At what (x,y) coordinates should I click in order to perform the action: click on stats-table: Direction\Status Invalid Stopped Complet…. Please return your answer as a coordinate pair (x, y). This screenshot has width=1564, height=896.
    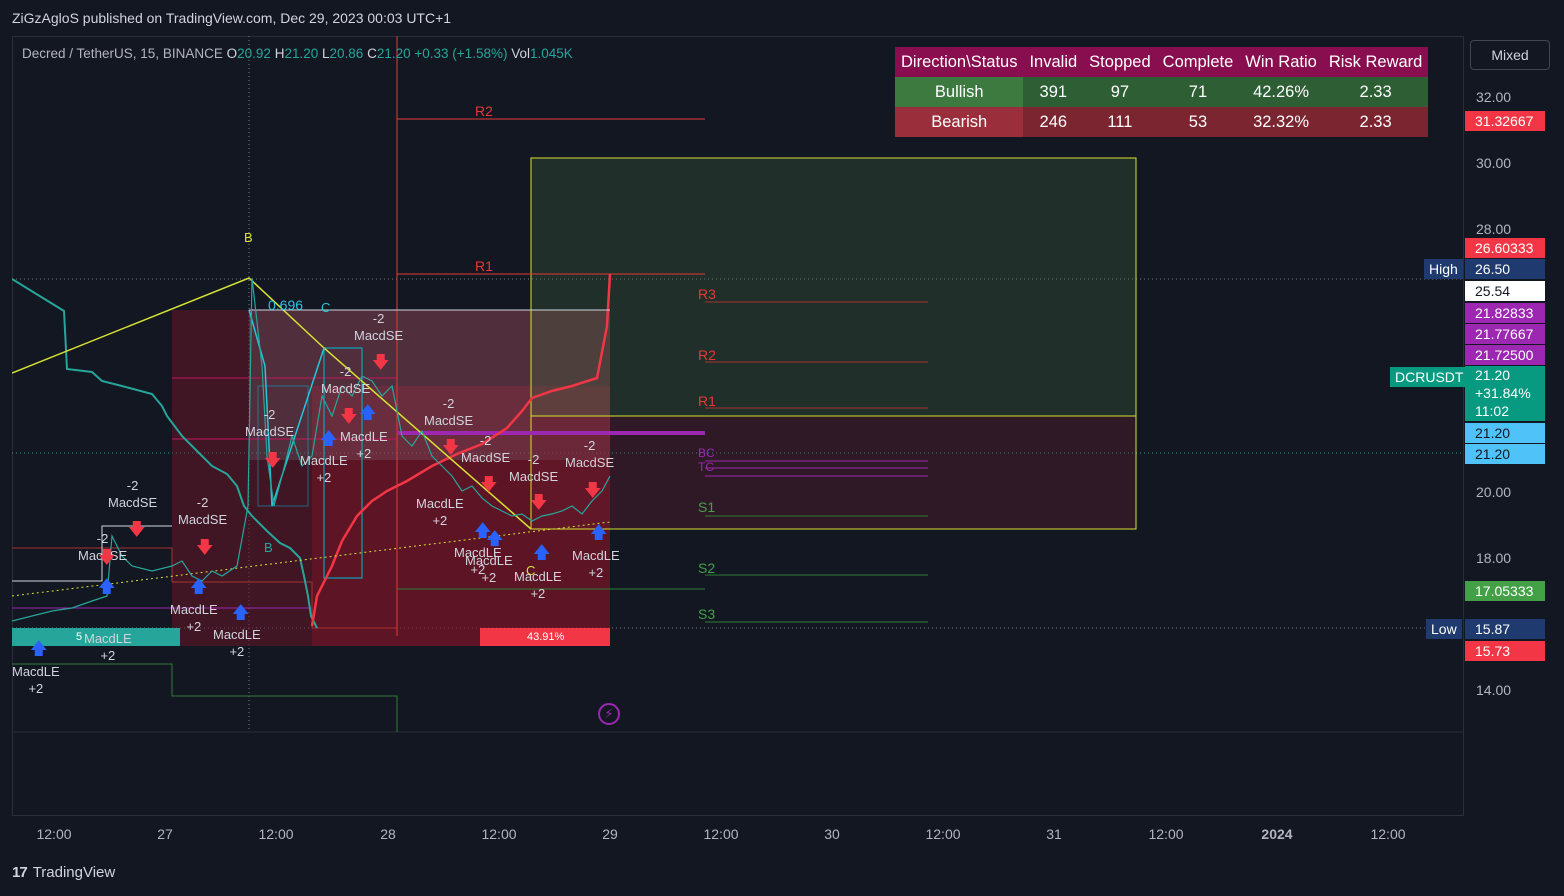
    Looking at the image, I should click on (1162, 92).